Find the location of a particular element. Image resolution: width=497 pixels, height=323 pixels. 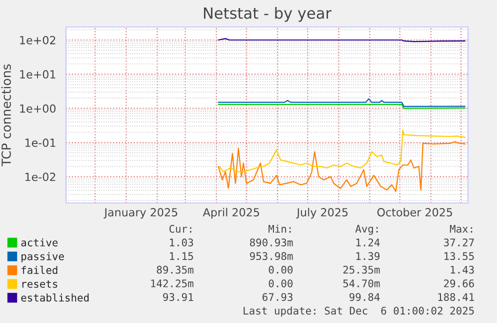

text: 1.03 is located at coordinates (182, 242).